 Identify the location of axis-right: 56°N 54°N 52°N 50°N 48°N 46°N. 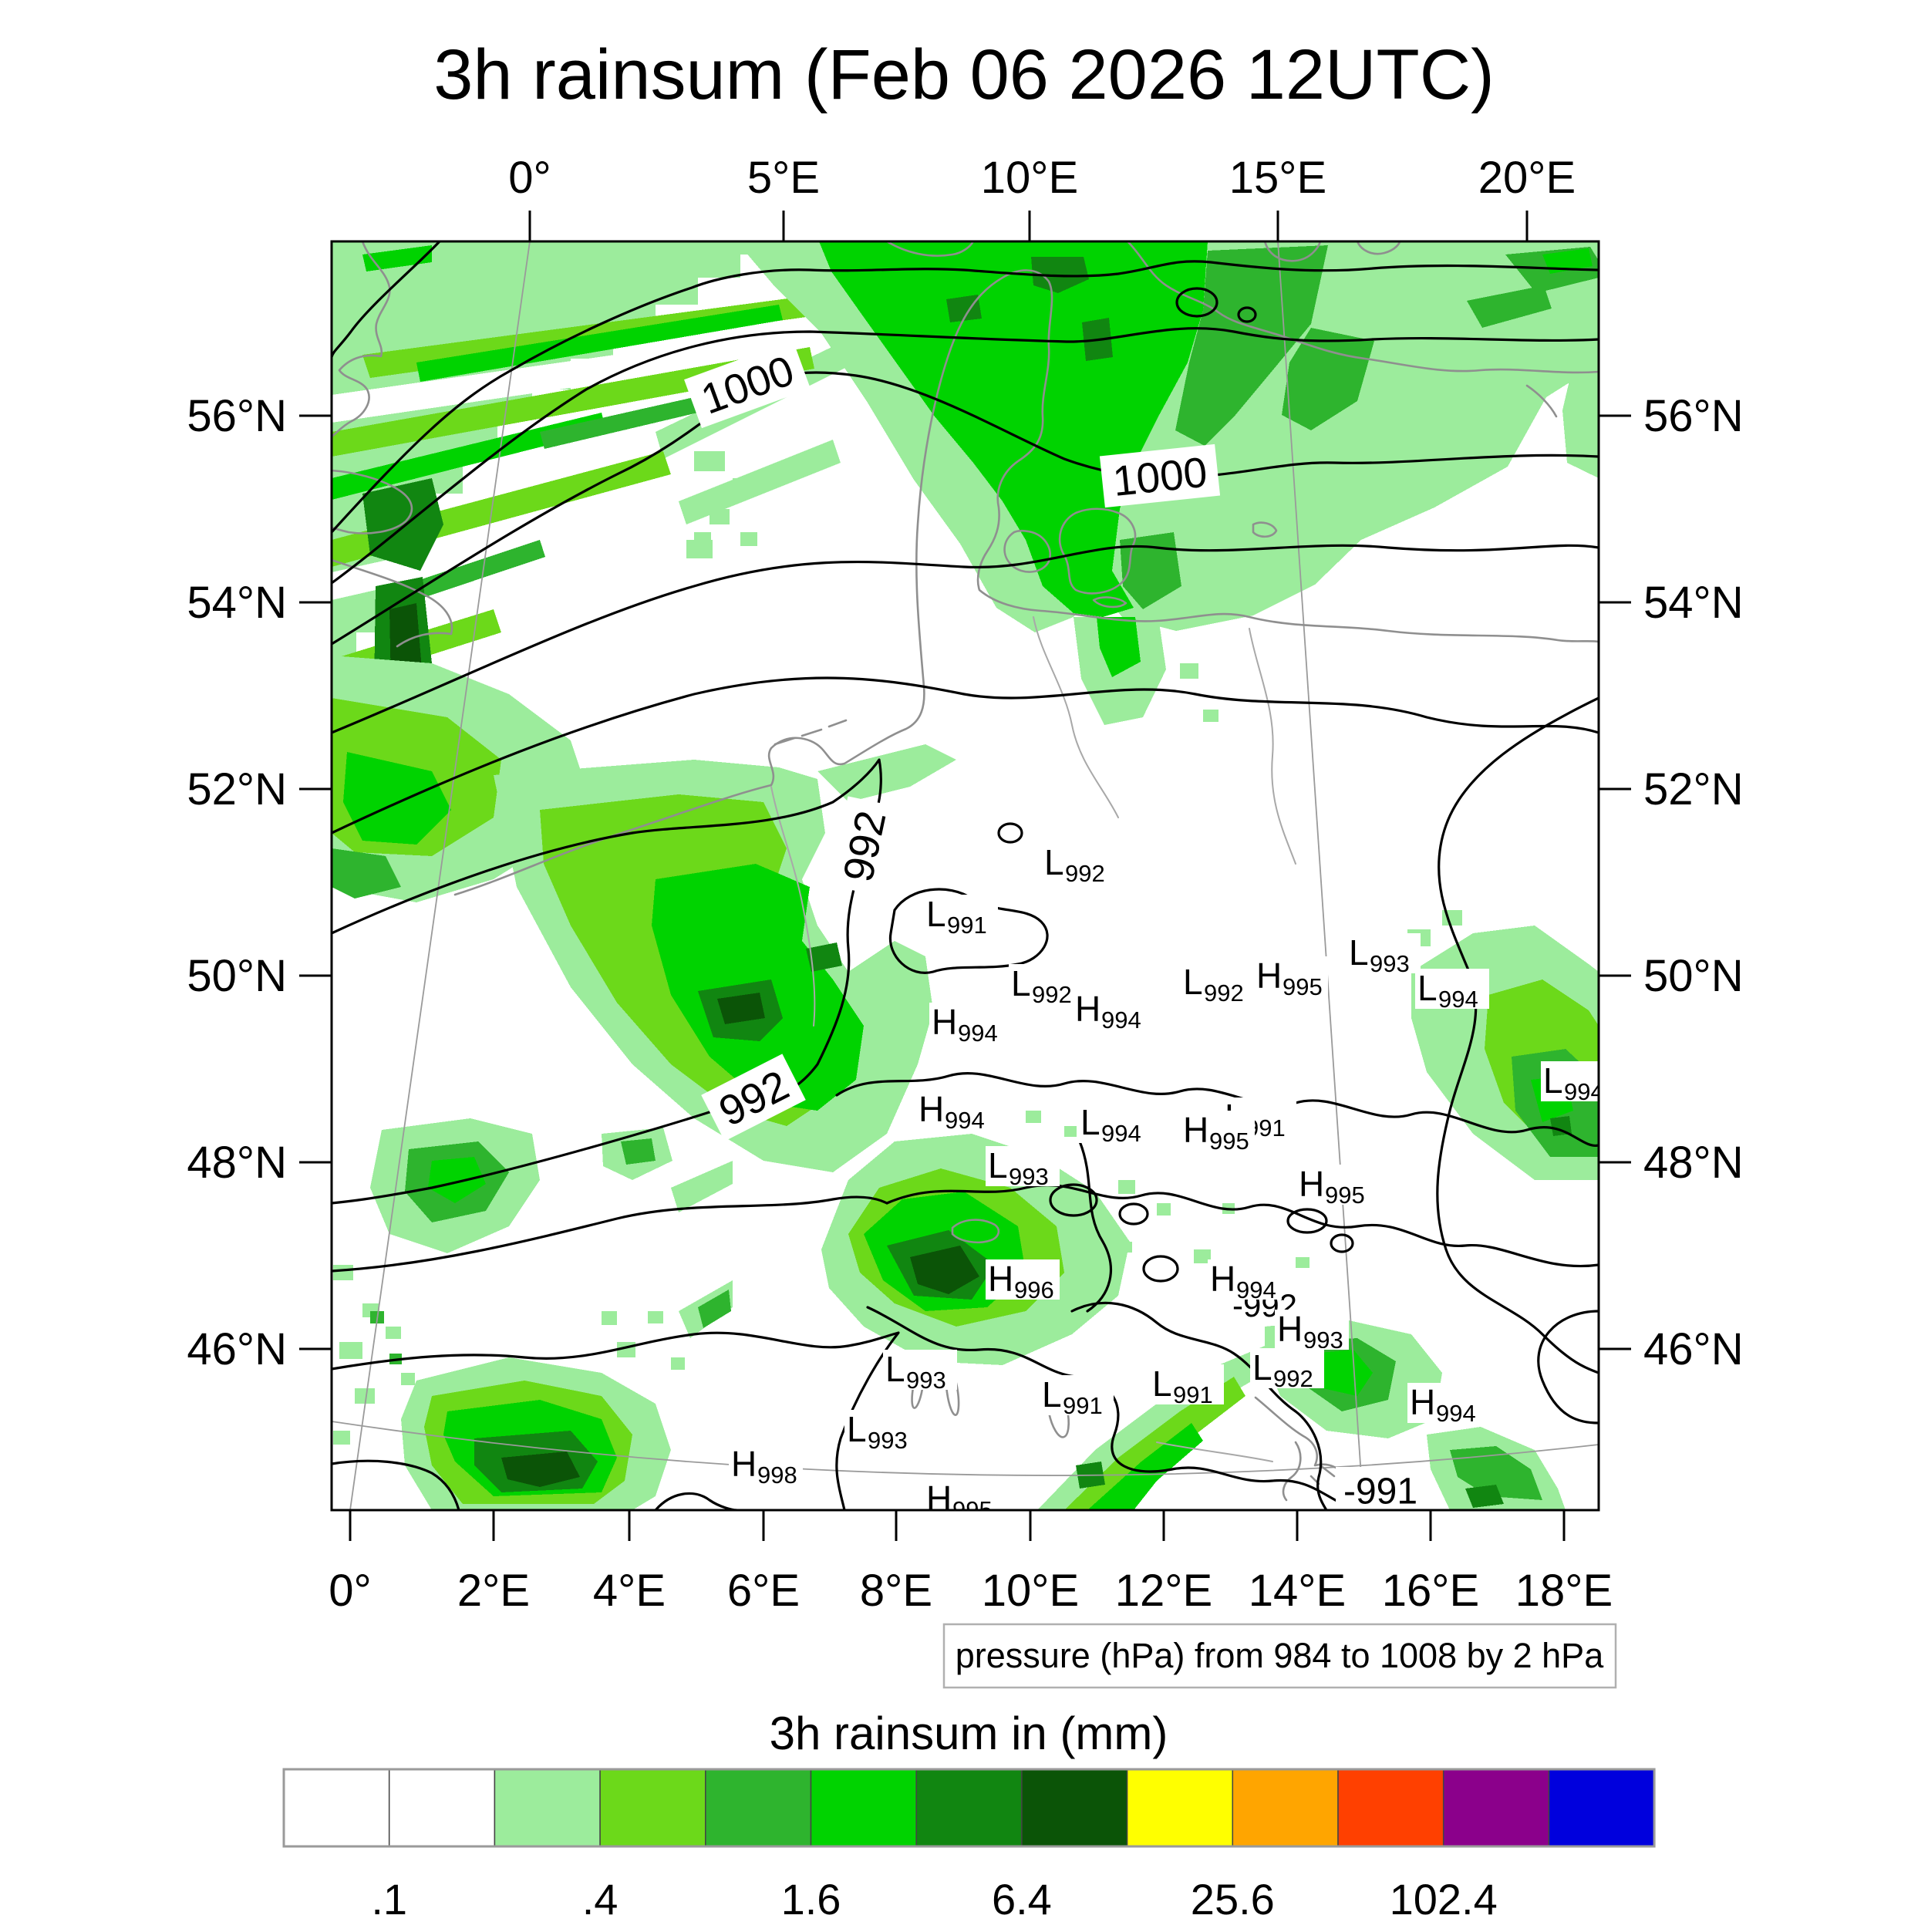
(1671, 882).